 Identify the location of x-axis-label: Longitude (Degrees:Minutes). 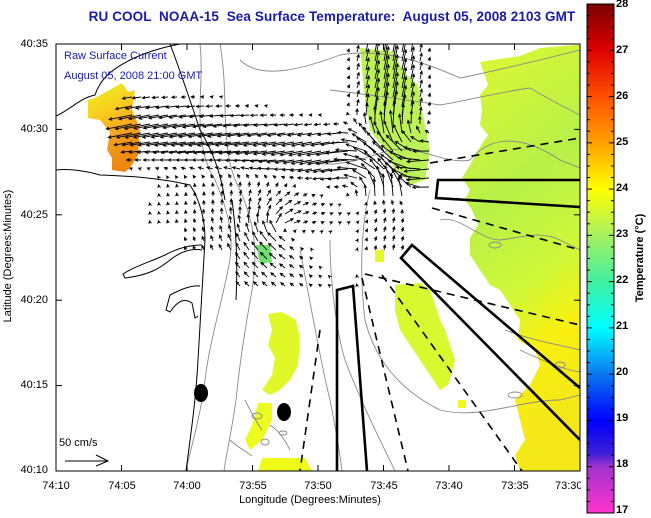
(310, 500).